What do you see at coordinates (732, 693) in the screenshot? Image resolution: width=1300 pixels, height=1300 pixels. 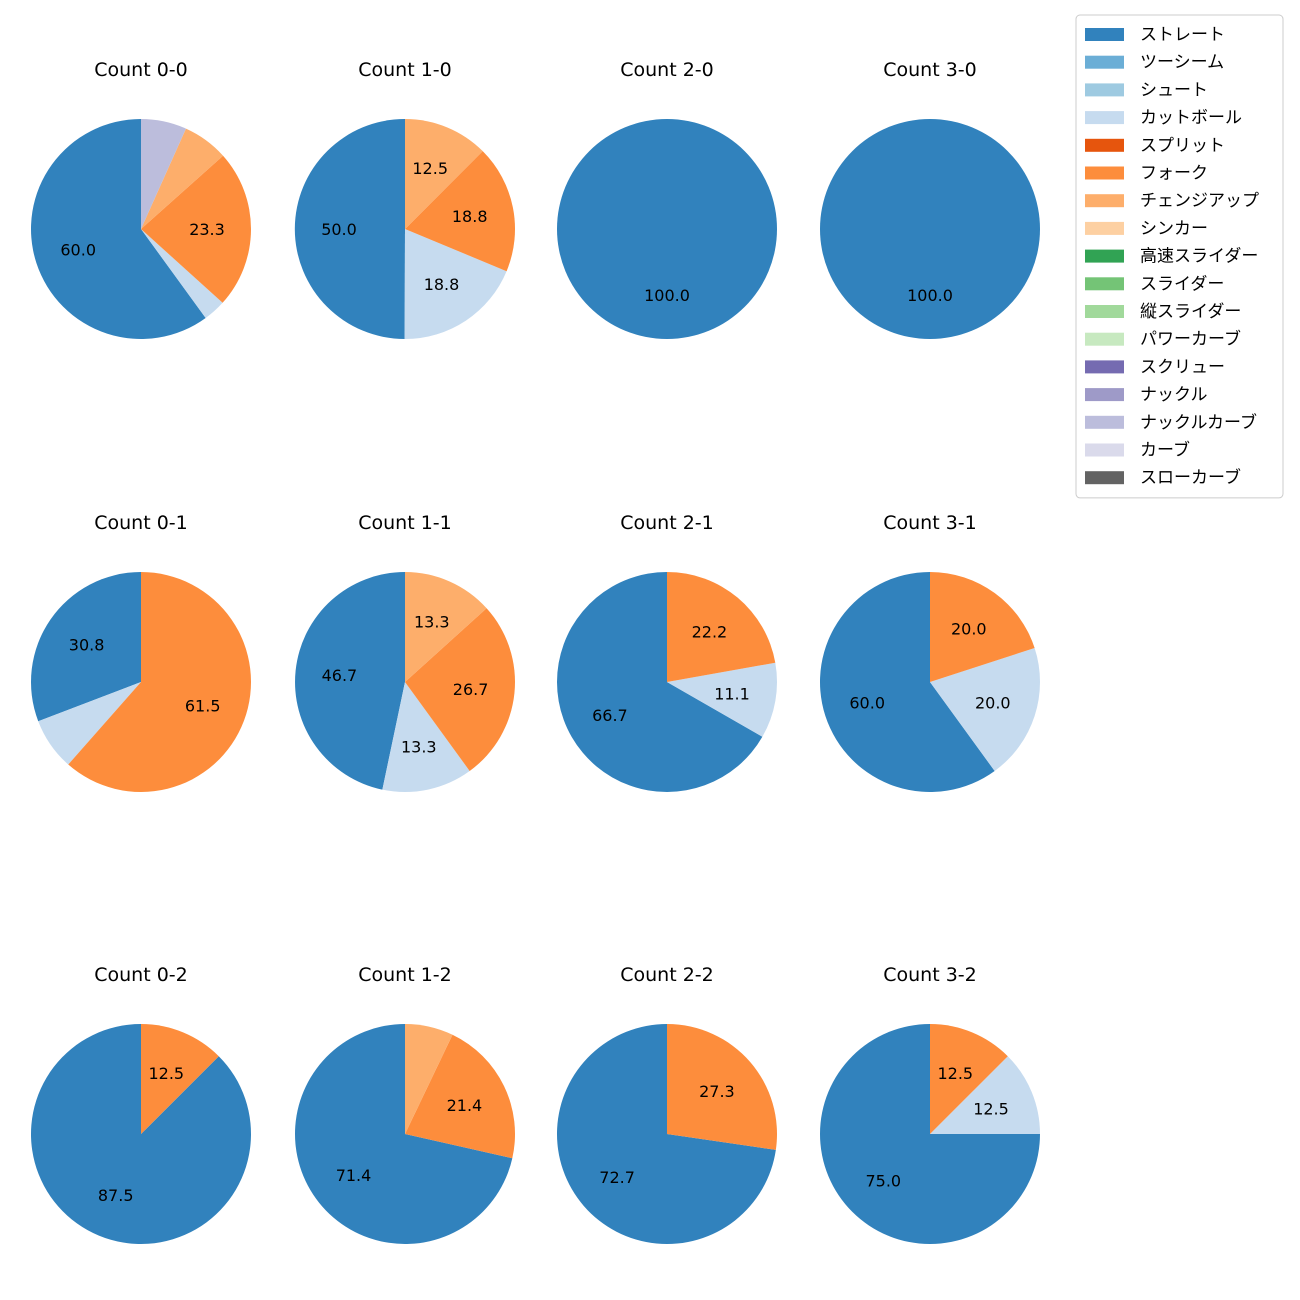 I see `pie-slice-label: 11.1` at bounding box center [732, 693].